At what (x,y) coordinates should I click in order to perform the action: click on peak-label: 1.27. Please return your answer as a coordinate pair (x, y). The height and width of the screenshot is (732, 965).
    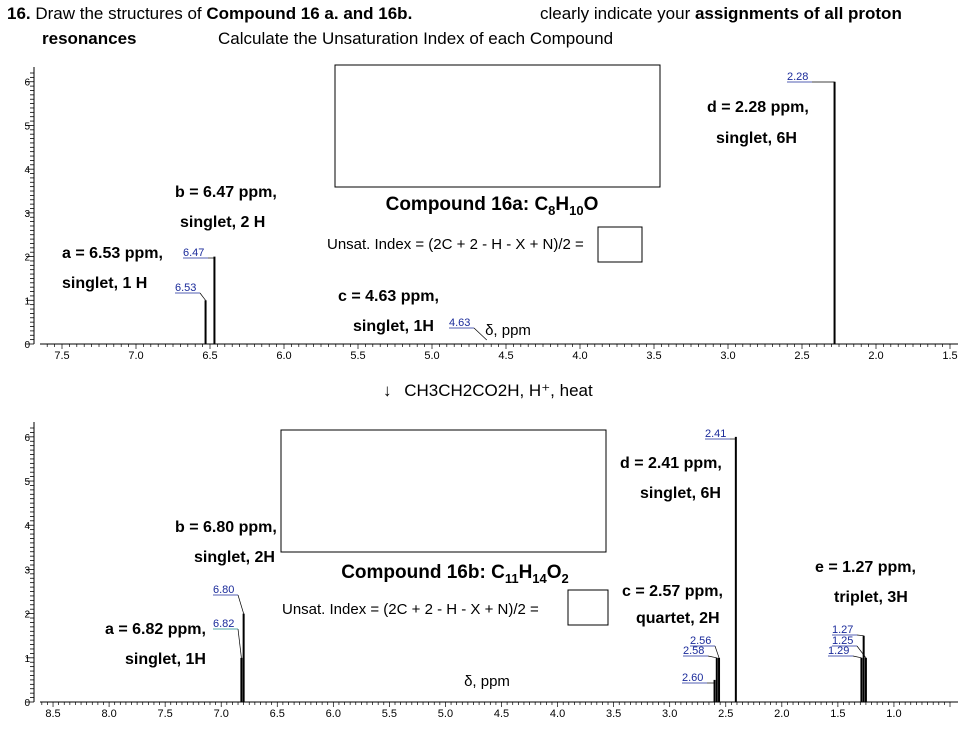
    Looking at the image, I should click on (842, 630).